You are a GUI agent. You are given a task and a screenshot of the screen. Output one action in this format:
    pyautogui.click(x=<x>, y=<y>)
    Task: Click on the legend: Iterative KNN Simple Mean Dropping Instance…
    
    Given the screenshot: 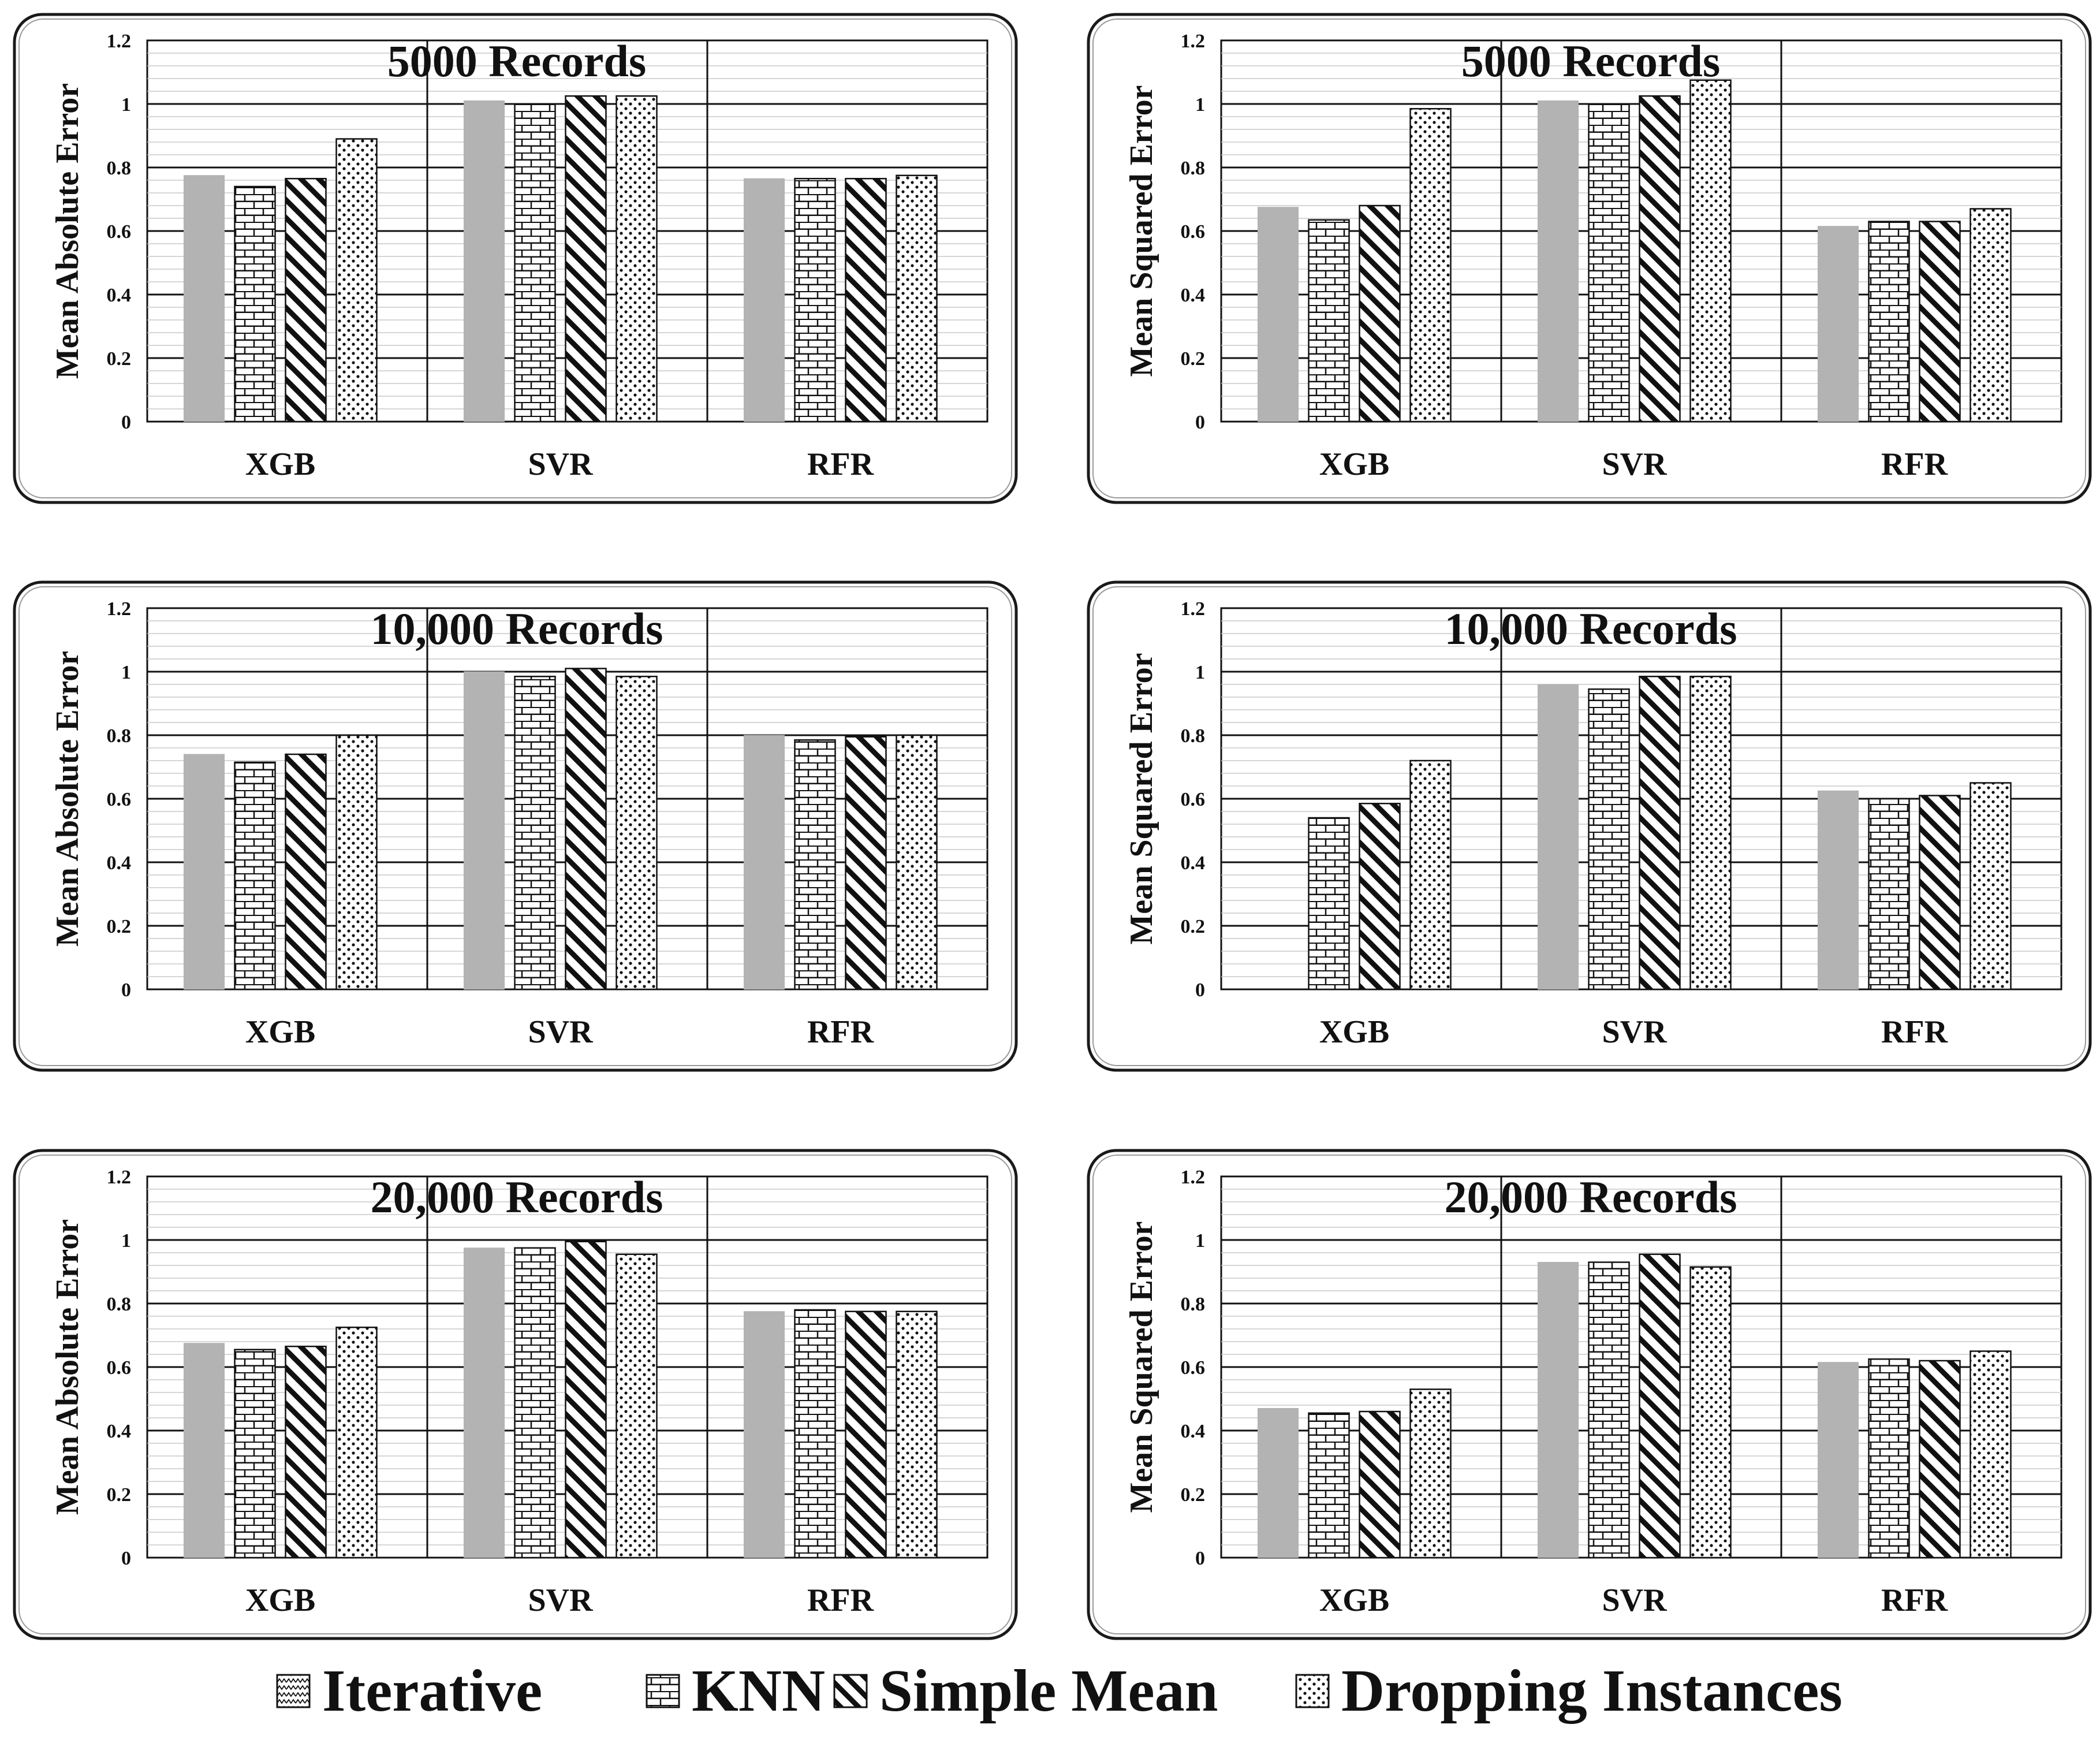 What is the action you would take?
    pyautogui.click(x=1059, y=1691)
    